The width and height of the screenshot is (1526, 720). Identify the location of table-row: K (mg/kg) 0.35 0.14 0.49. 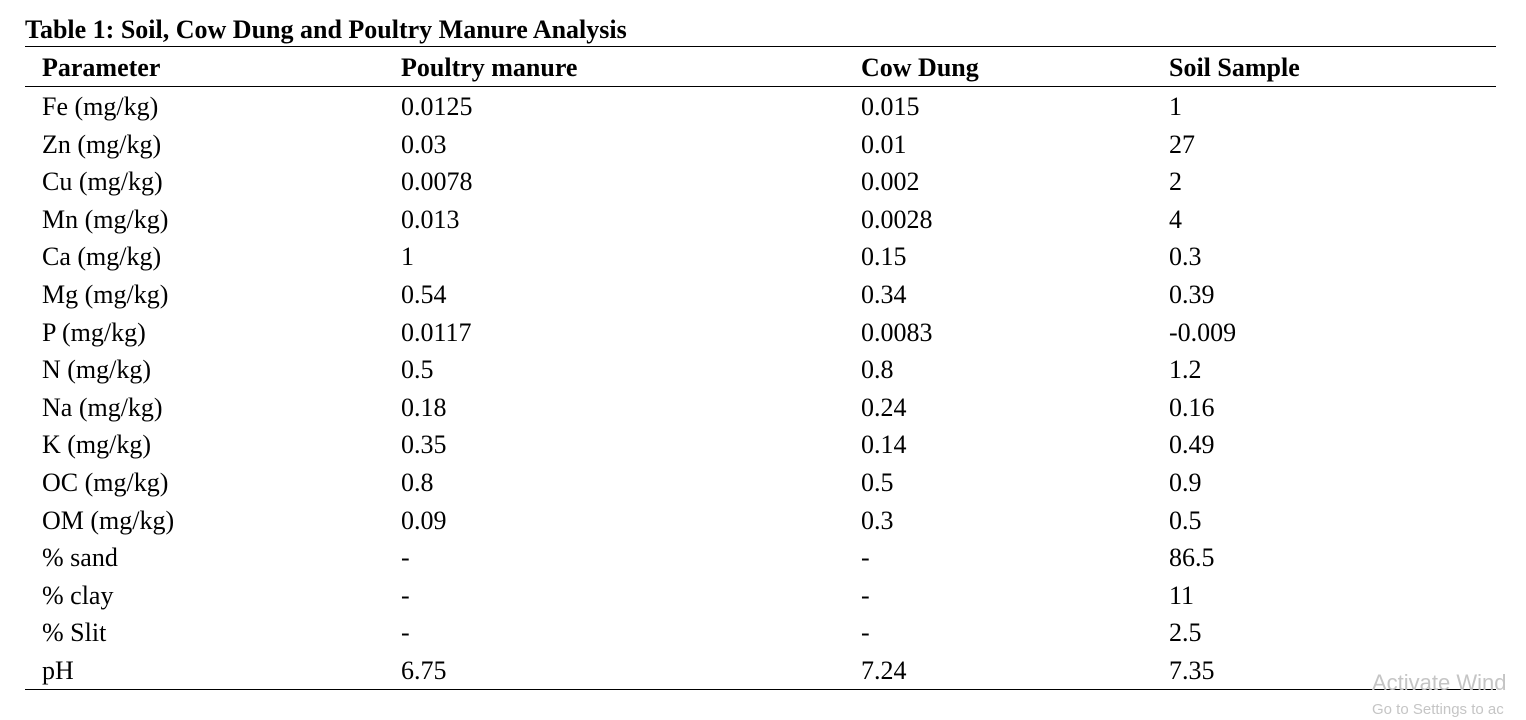
(760, 444).